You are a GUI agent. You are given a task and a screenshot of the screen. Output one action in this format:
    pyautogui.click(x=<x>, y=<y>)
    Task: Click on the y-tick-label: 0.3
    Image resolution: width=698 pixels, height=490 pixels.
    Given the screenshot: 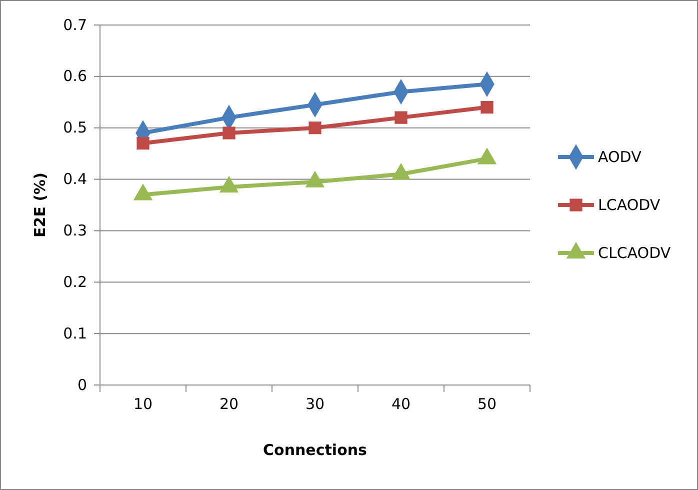 What is the action you would take?
    pyautogui.click(x=75, y=231)
    